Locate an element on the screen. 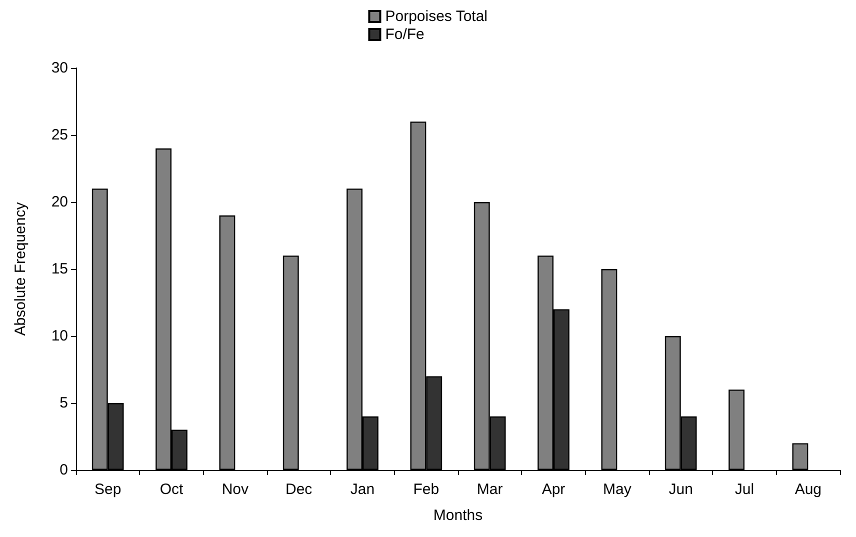 This screenshot has height=537, width=856. x-tick-label: Jan is located at coordinates (362, 489).